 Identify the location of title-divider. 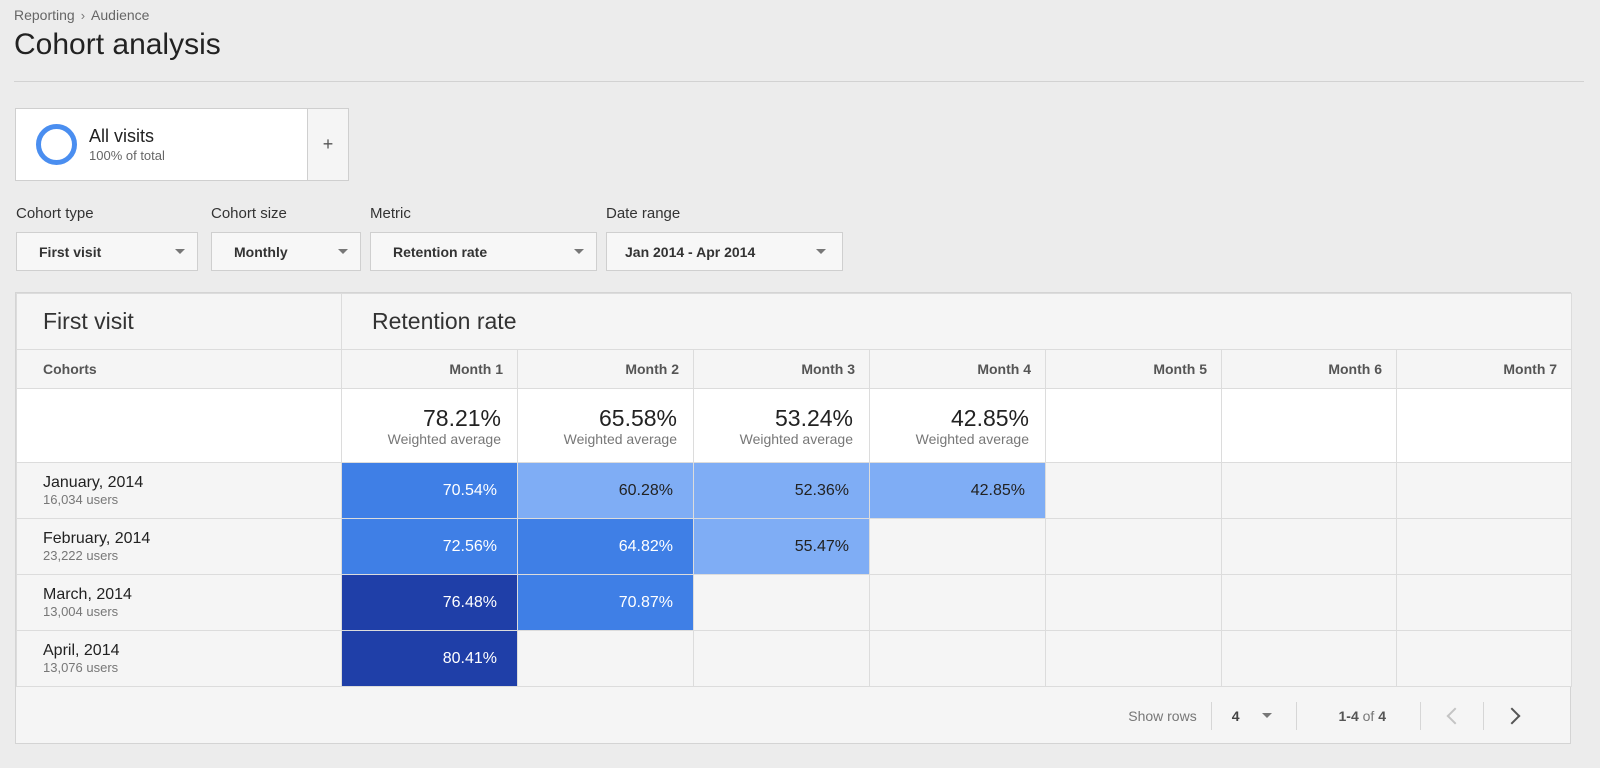
(799, 81).